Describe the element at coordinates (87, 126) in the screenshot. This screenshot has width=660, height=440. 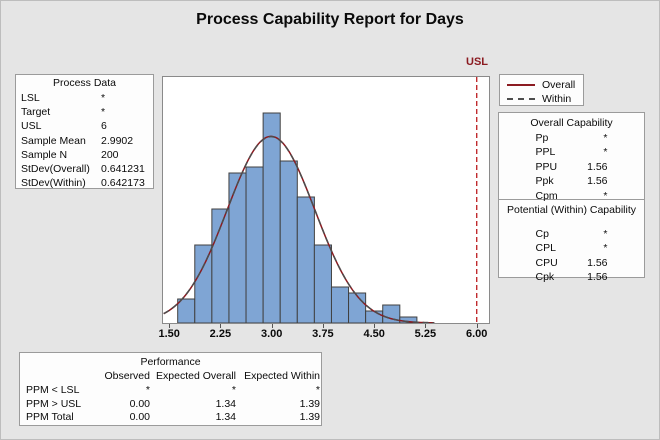
I see `process-data-row: USL 6` at that location.